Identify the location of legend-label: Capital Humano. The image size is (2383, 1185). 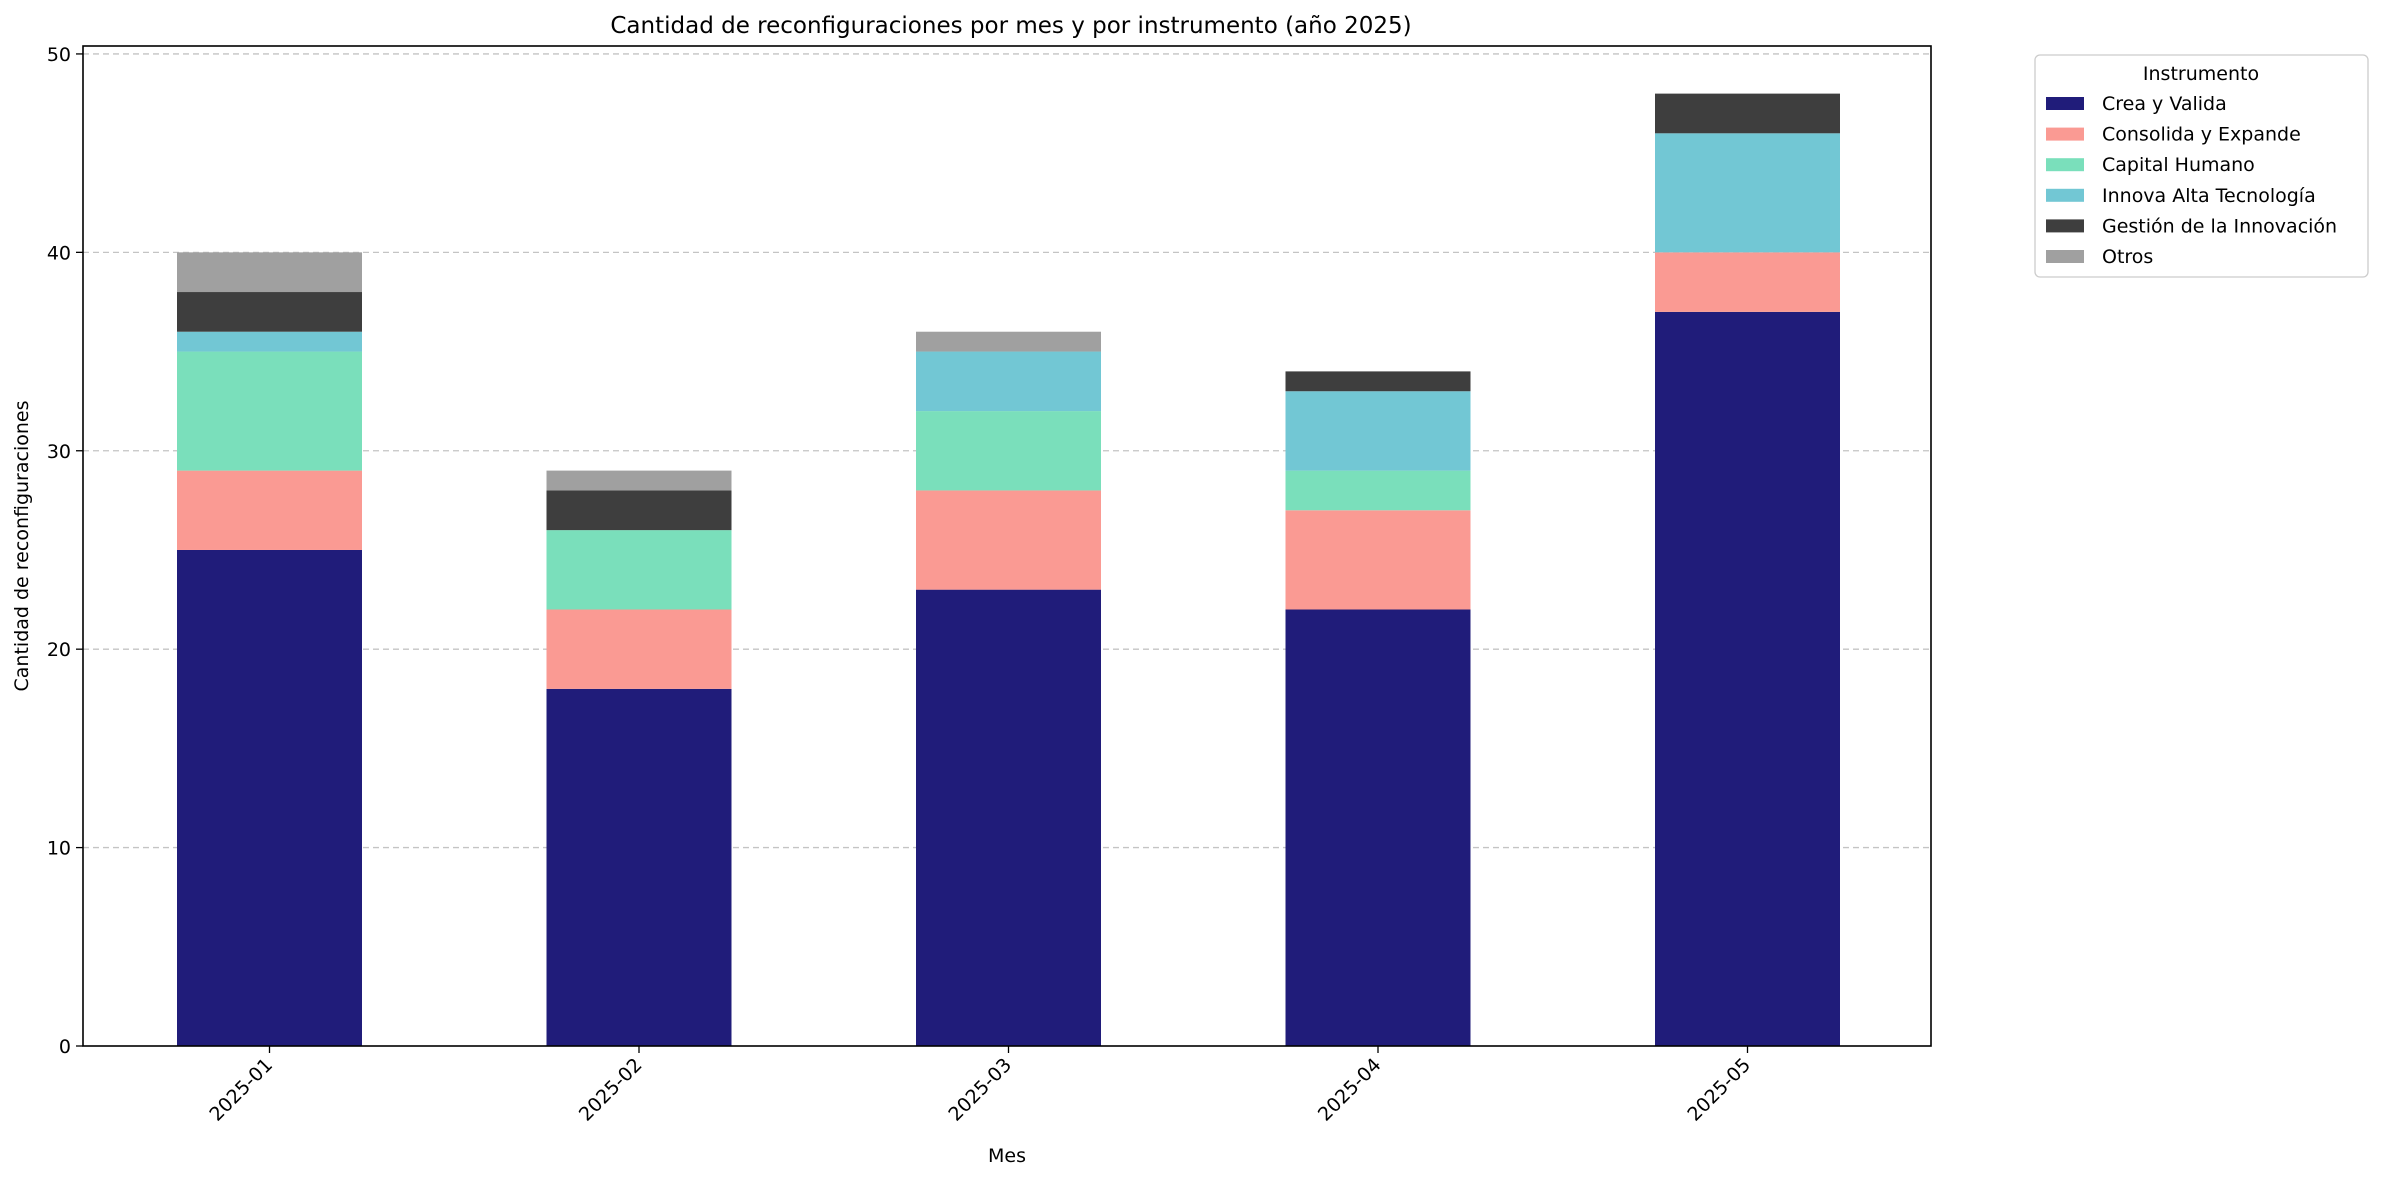
(2178, 165).